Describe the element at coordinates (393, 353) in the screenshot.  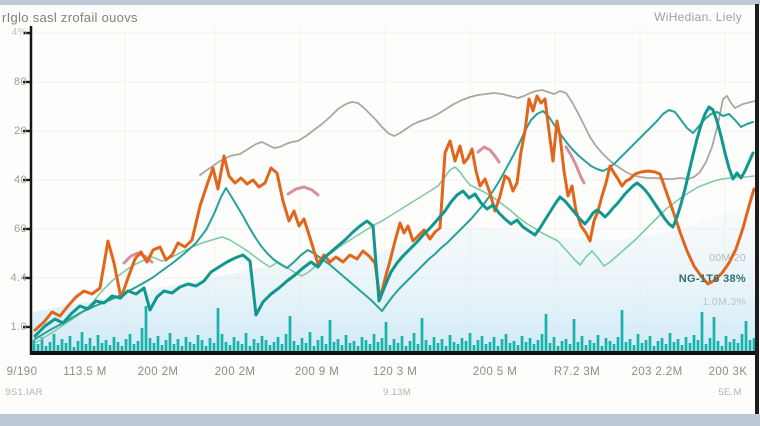
I see `x-axis-baseline` at that location.